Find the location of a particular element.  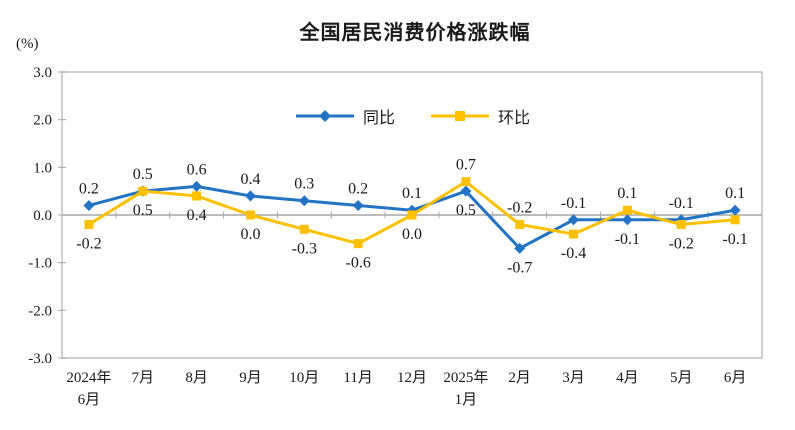

legend-item-mom: 环比 is located at coordinates (479, 116).